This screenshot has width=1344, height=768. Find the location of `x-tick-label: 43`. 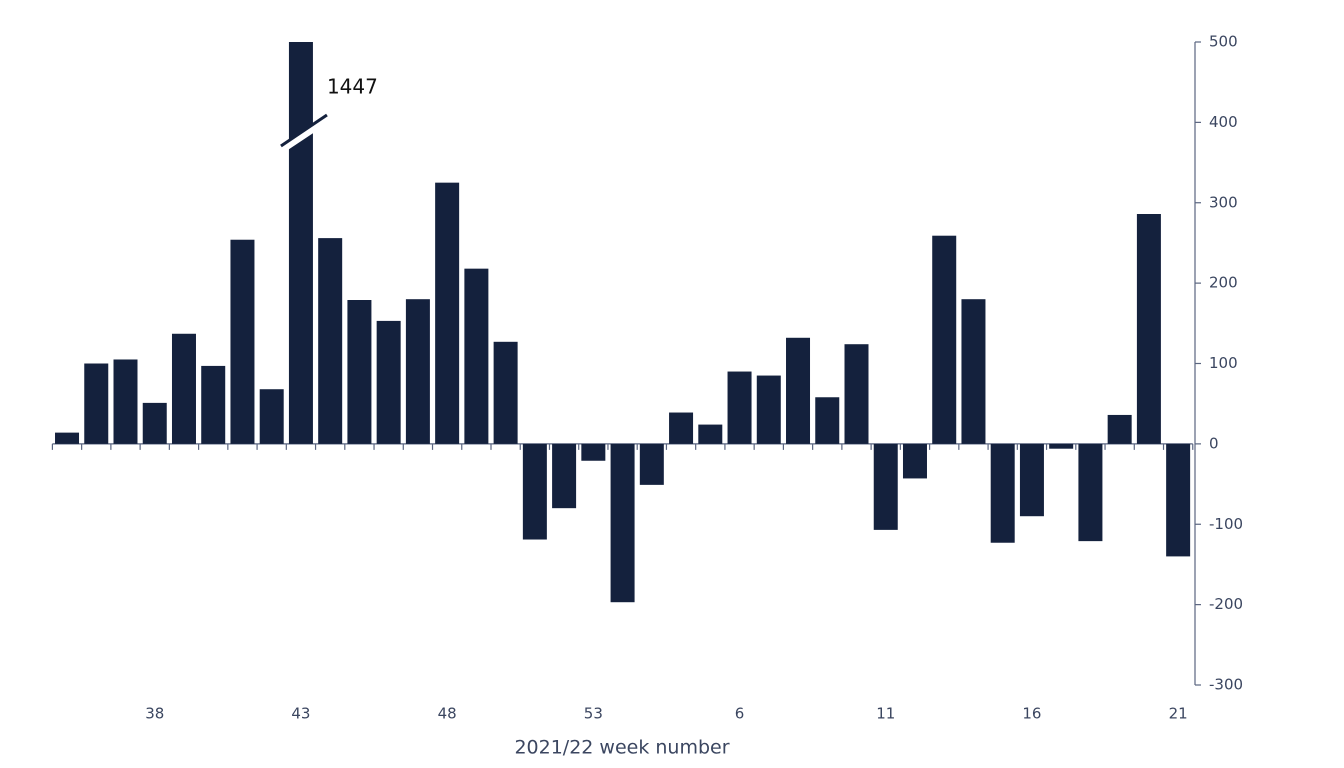

x-tick-label: 43 is located at coordinates (300, 714).